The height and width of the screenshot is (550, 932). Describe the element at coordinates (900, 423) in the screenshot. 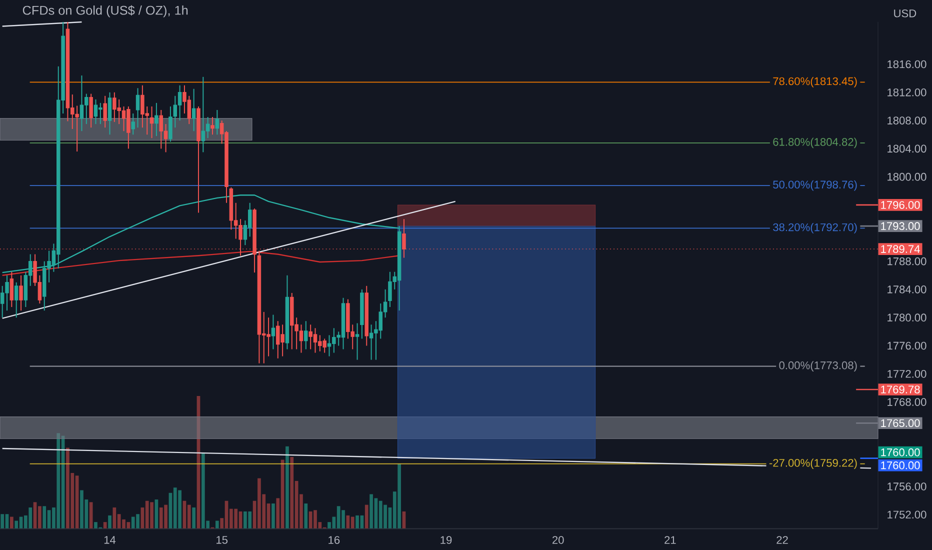

I see `ref-line-label: 1765.00` at that location.